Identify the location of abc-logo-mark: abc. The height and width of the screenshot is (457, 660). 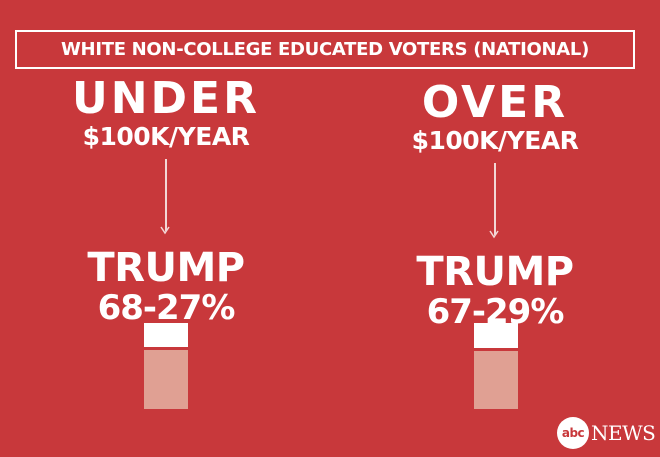
(573, 433).